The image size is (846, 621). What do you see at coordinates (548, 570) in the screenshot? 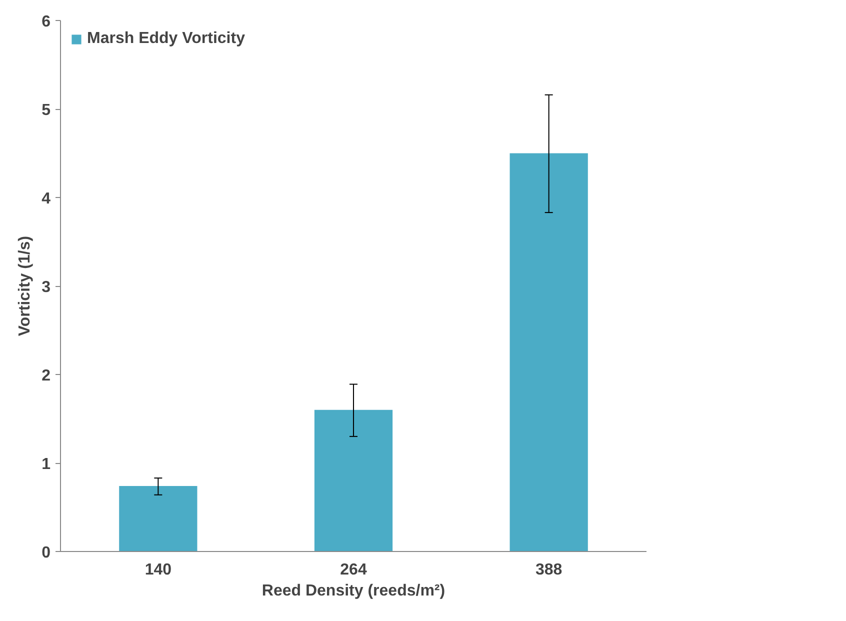
I see `x-tick-label: 388` at bounding box center [548, 570].